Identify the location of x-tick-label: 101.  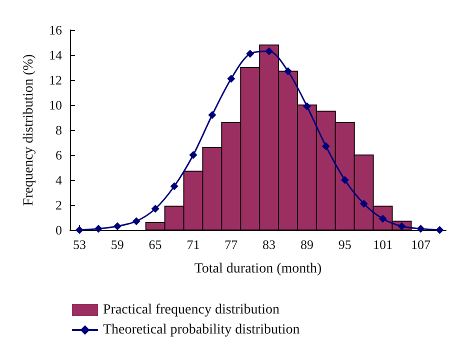
(383, 244).